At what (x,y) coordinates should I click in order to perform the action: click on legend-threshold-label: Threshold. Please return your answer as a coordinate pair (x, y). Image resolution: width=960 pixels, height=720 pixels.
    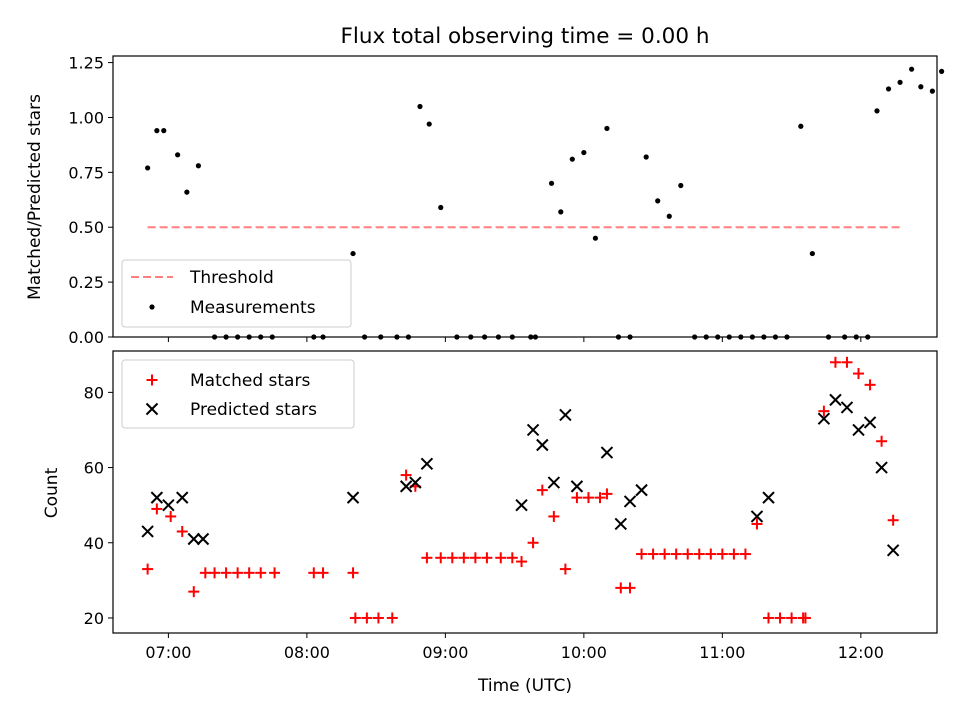
    Looking at the image, I should click on (231, 278).